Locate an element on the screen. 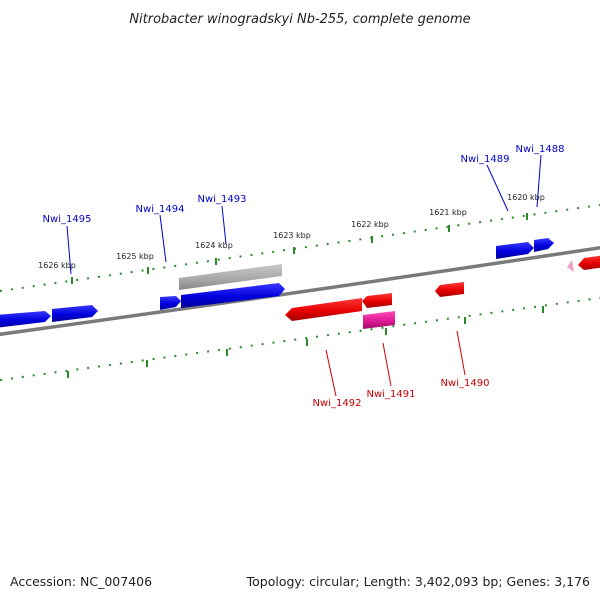 Image resolution: width=600 pixels, height=600 pixels. kbp-label: 1624 kbp is located at coordinates (214, 245).